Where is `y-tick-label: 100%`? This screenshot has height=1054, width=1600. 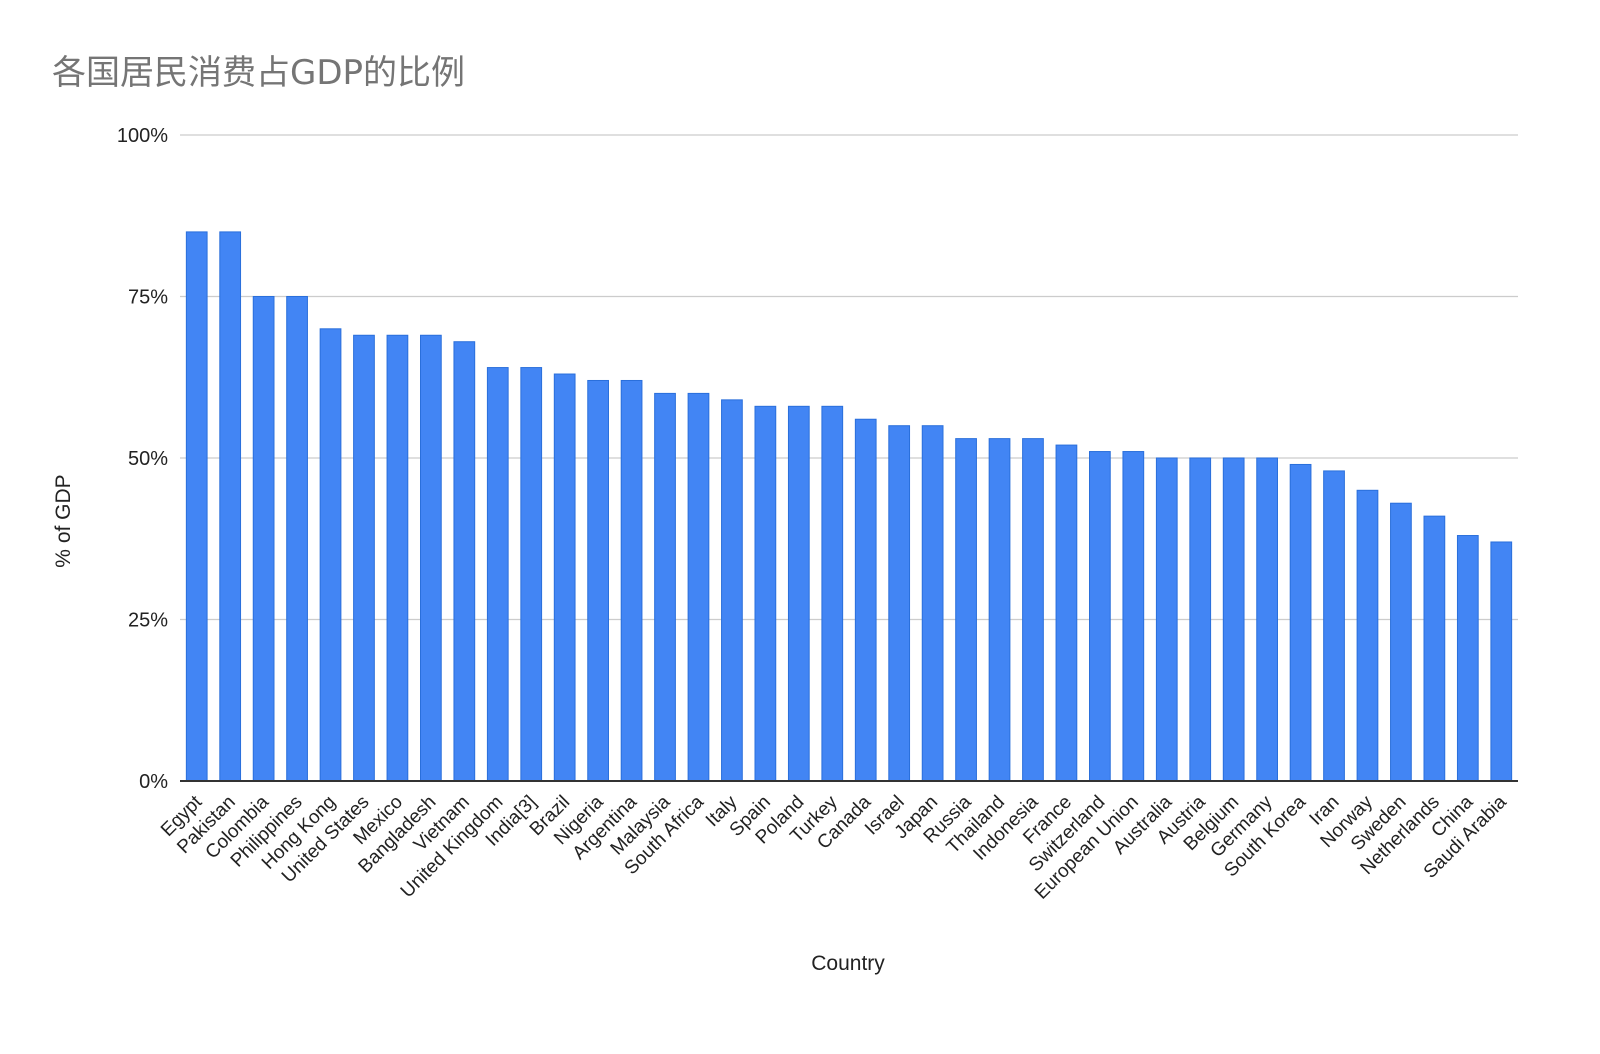
y-tick-label: 100% is located at coordinates (142, 136).